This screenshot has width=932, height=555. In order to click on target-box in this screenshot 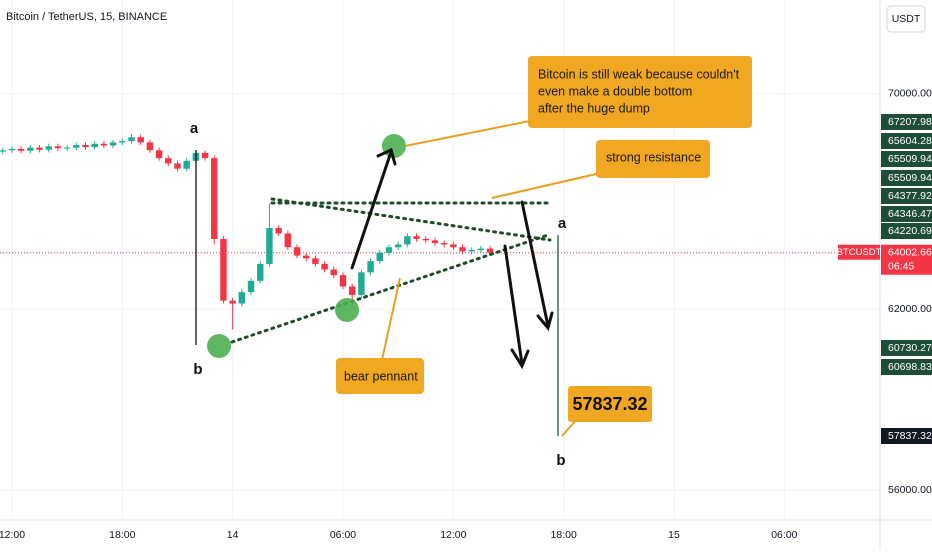, I will do `click(610, 404)`.